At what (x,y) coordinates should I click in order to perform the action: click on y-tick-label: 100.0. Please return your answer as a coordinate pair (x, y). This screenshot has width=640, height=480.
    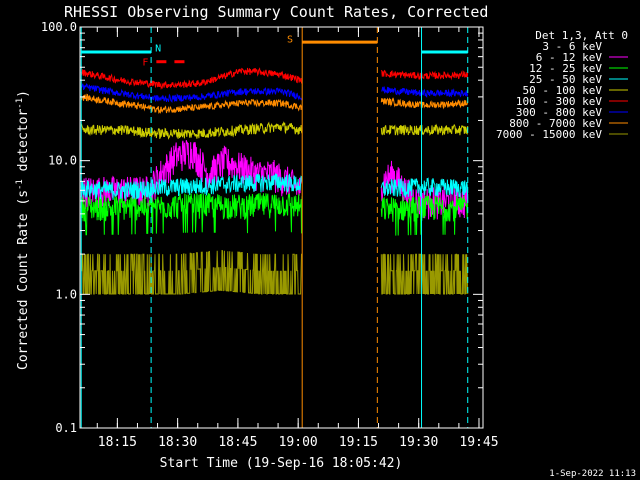
    Looking at the image, I should click on (59, 27).